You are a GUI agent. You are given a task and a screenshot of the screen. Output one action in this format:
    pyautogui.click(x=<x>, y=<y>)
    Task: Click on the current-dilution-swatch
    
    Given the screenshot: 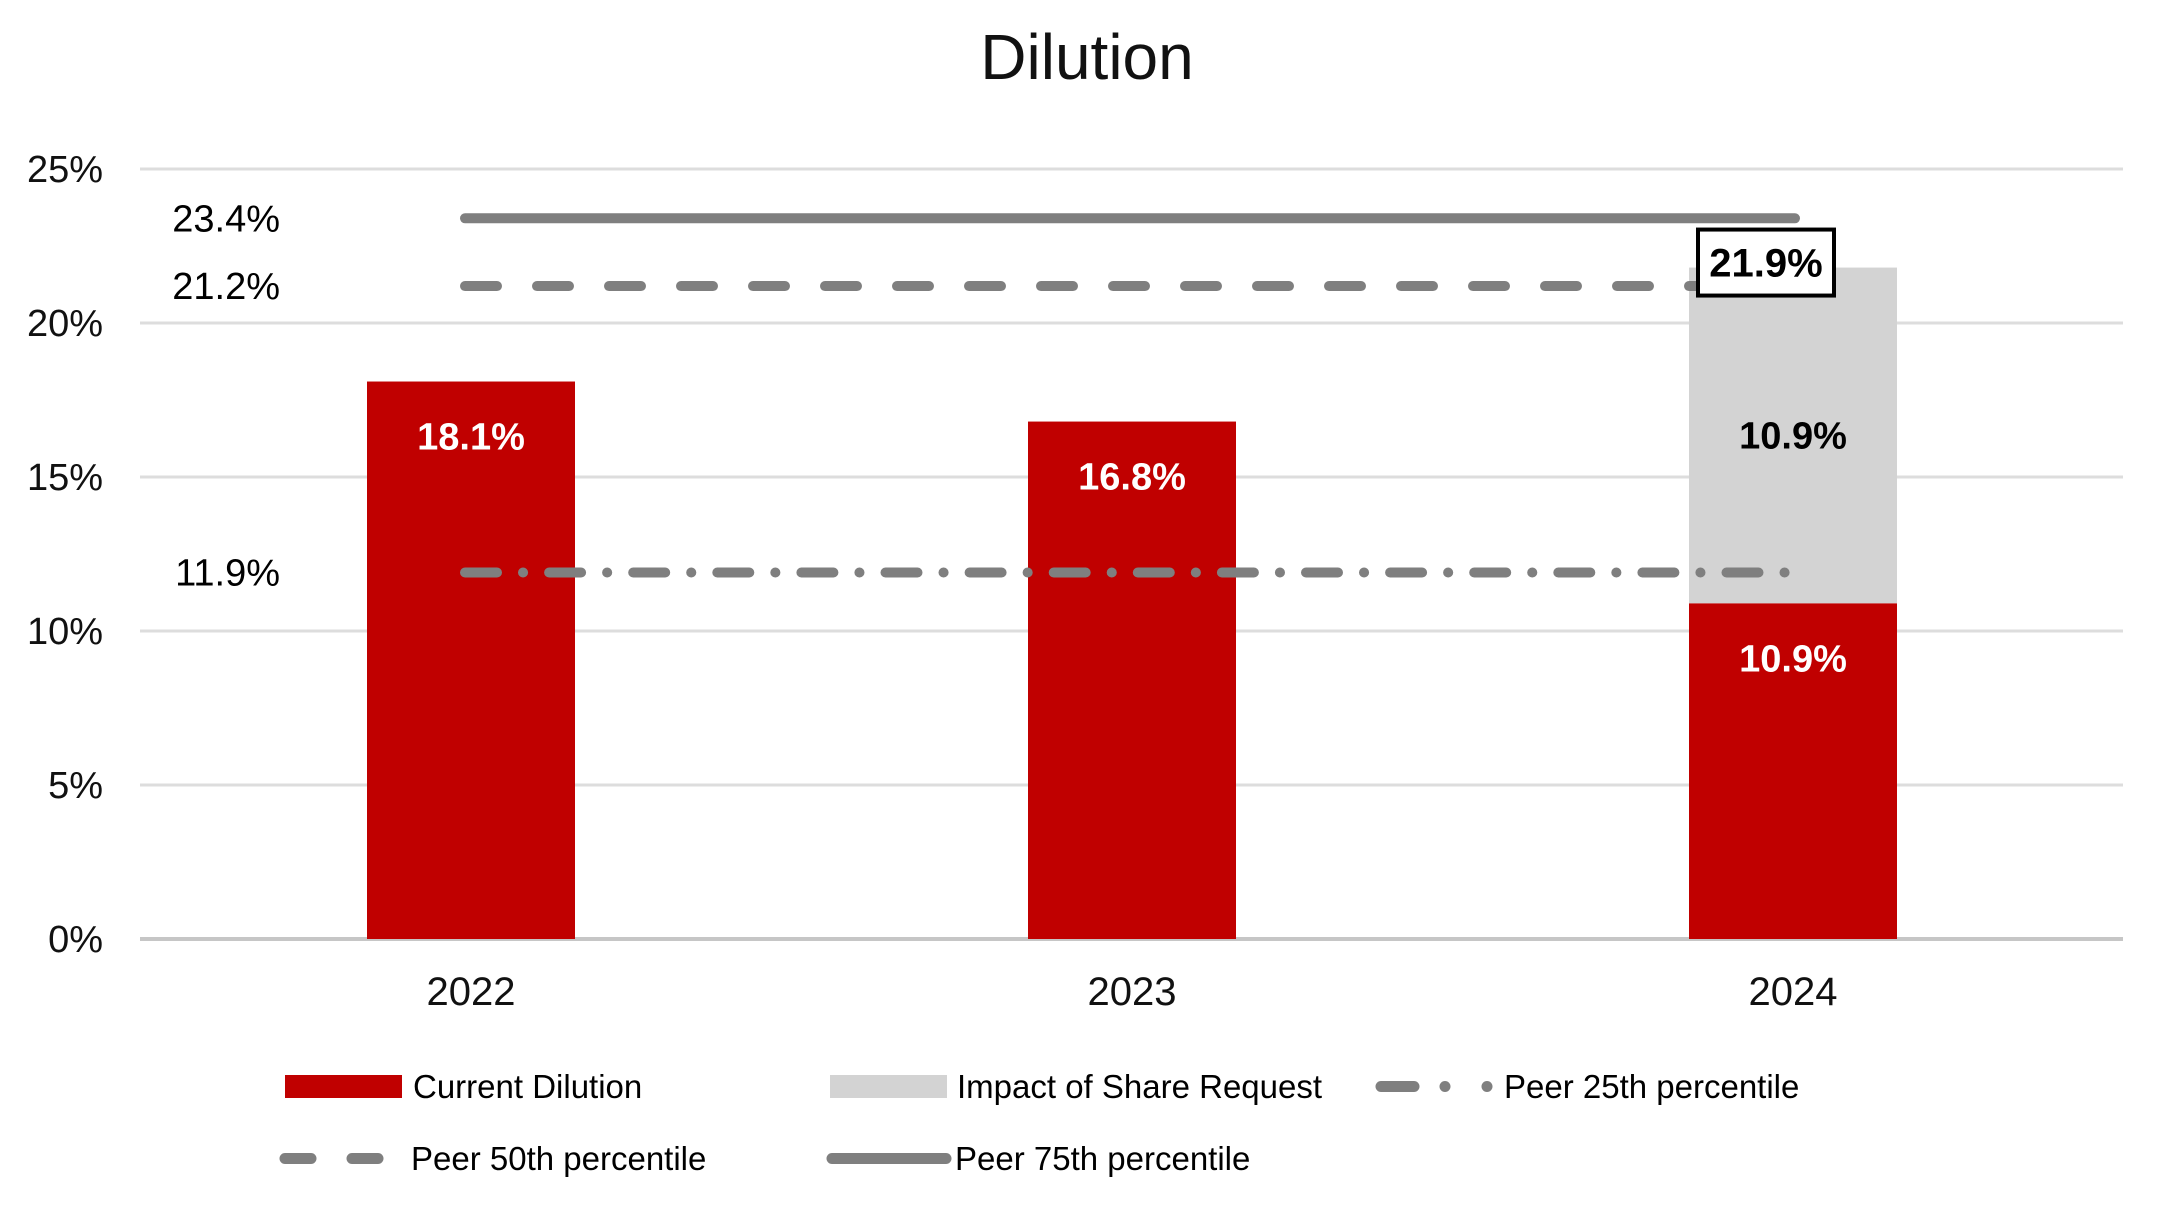 What is the action you would take?
    pyautogui.click(x=343, y=1086)
    